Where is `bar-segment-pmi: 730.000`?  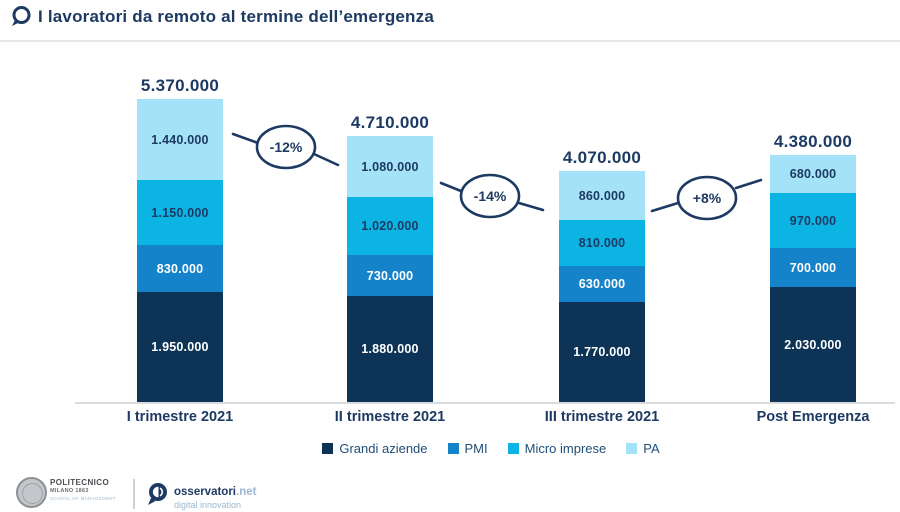 bar-segment-pmi: 730.000 is located at coordinates (390, 275).